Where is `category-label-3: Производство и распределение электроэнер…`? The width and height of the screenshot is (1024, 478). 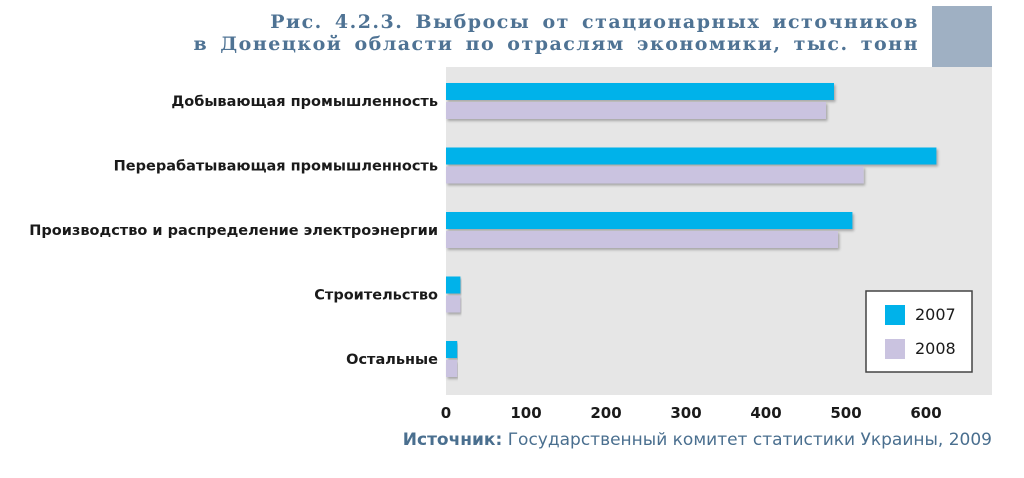
category-label-3: Производство и распределение электроэнер… is located at coordinates (233, 231).